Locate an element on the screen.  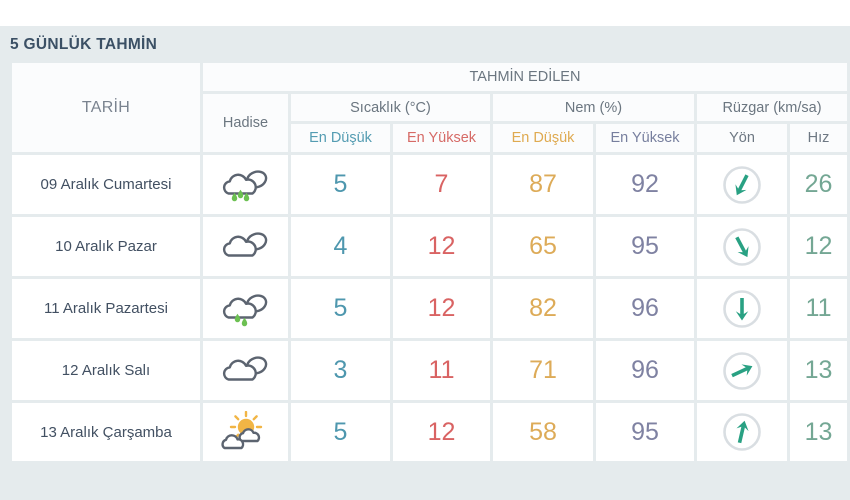
partly-sunny-icon is located at coordinates (241, 430).